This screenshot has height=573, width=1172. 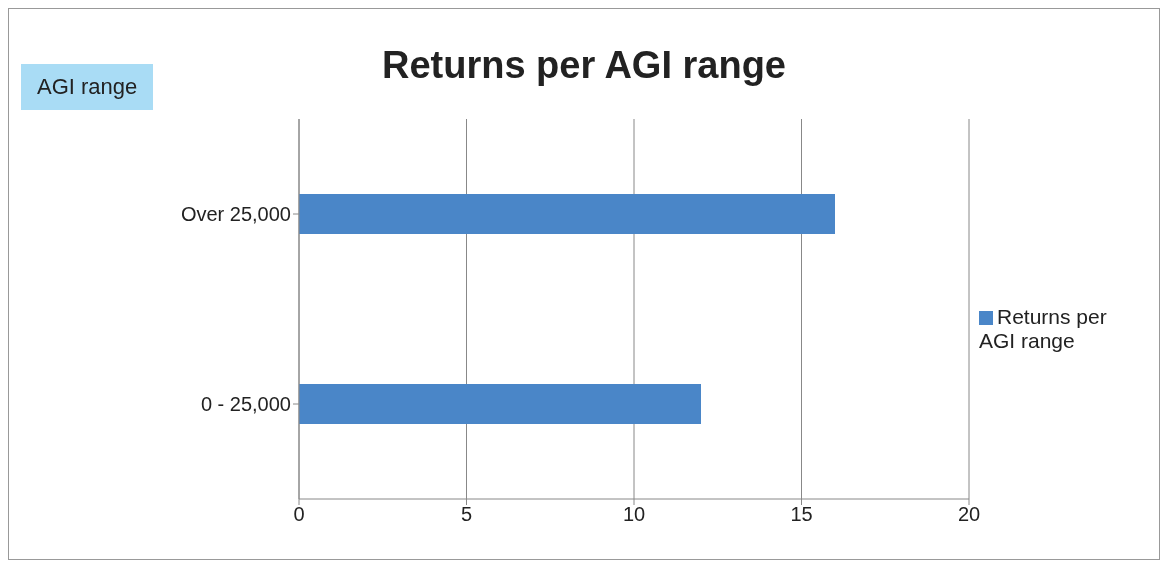 I want to click on x-tick-label: 20, so click(x=969, y=514).